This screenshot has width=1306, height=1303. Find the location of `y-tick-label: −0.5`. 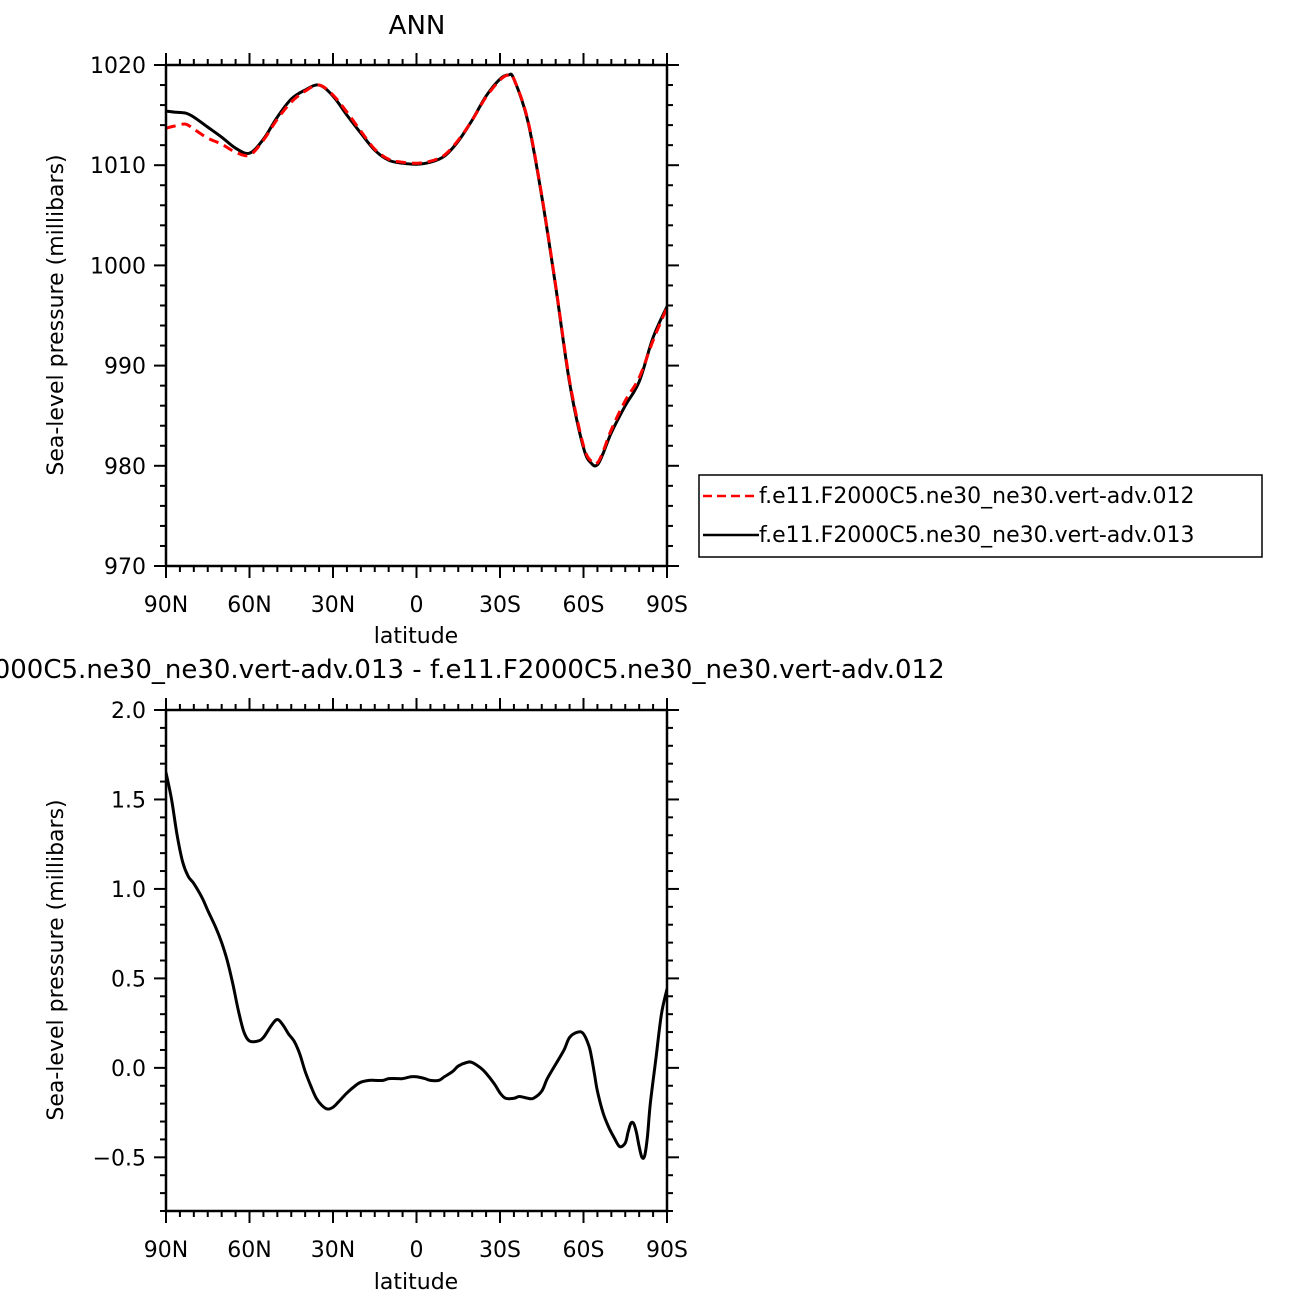

y-tick-label: −0.5 is located at coordinates (119, 1158).